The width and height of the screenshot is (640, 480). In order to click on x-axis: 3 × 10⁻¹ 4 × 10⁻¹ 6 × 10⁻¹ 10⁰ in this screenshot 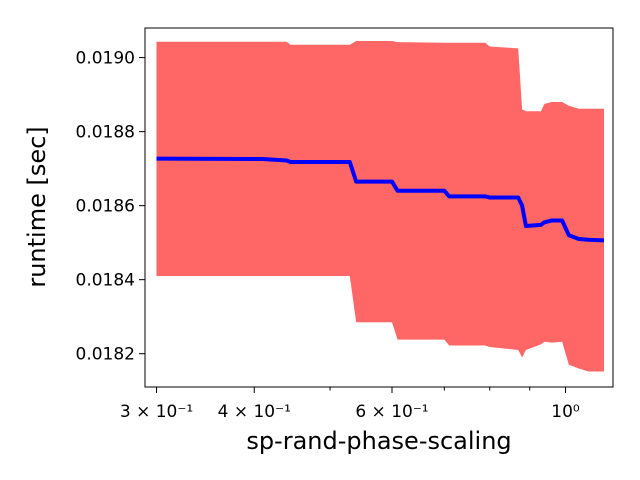, I will do `click(350, 404)`.